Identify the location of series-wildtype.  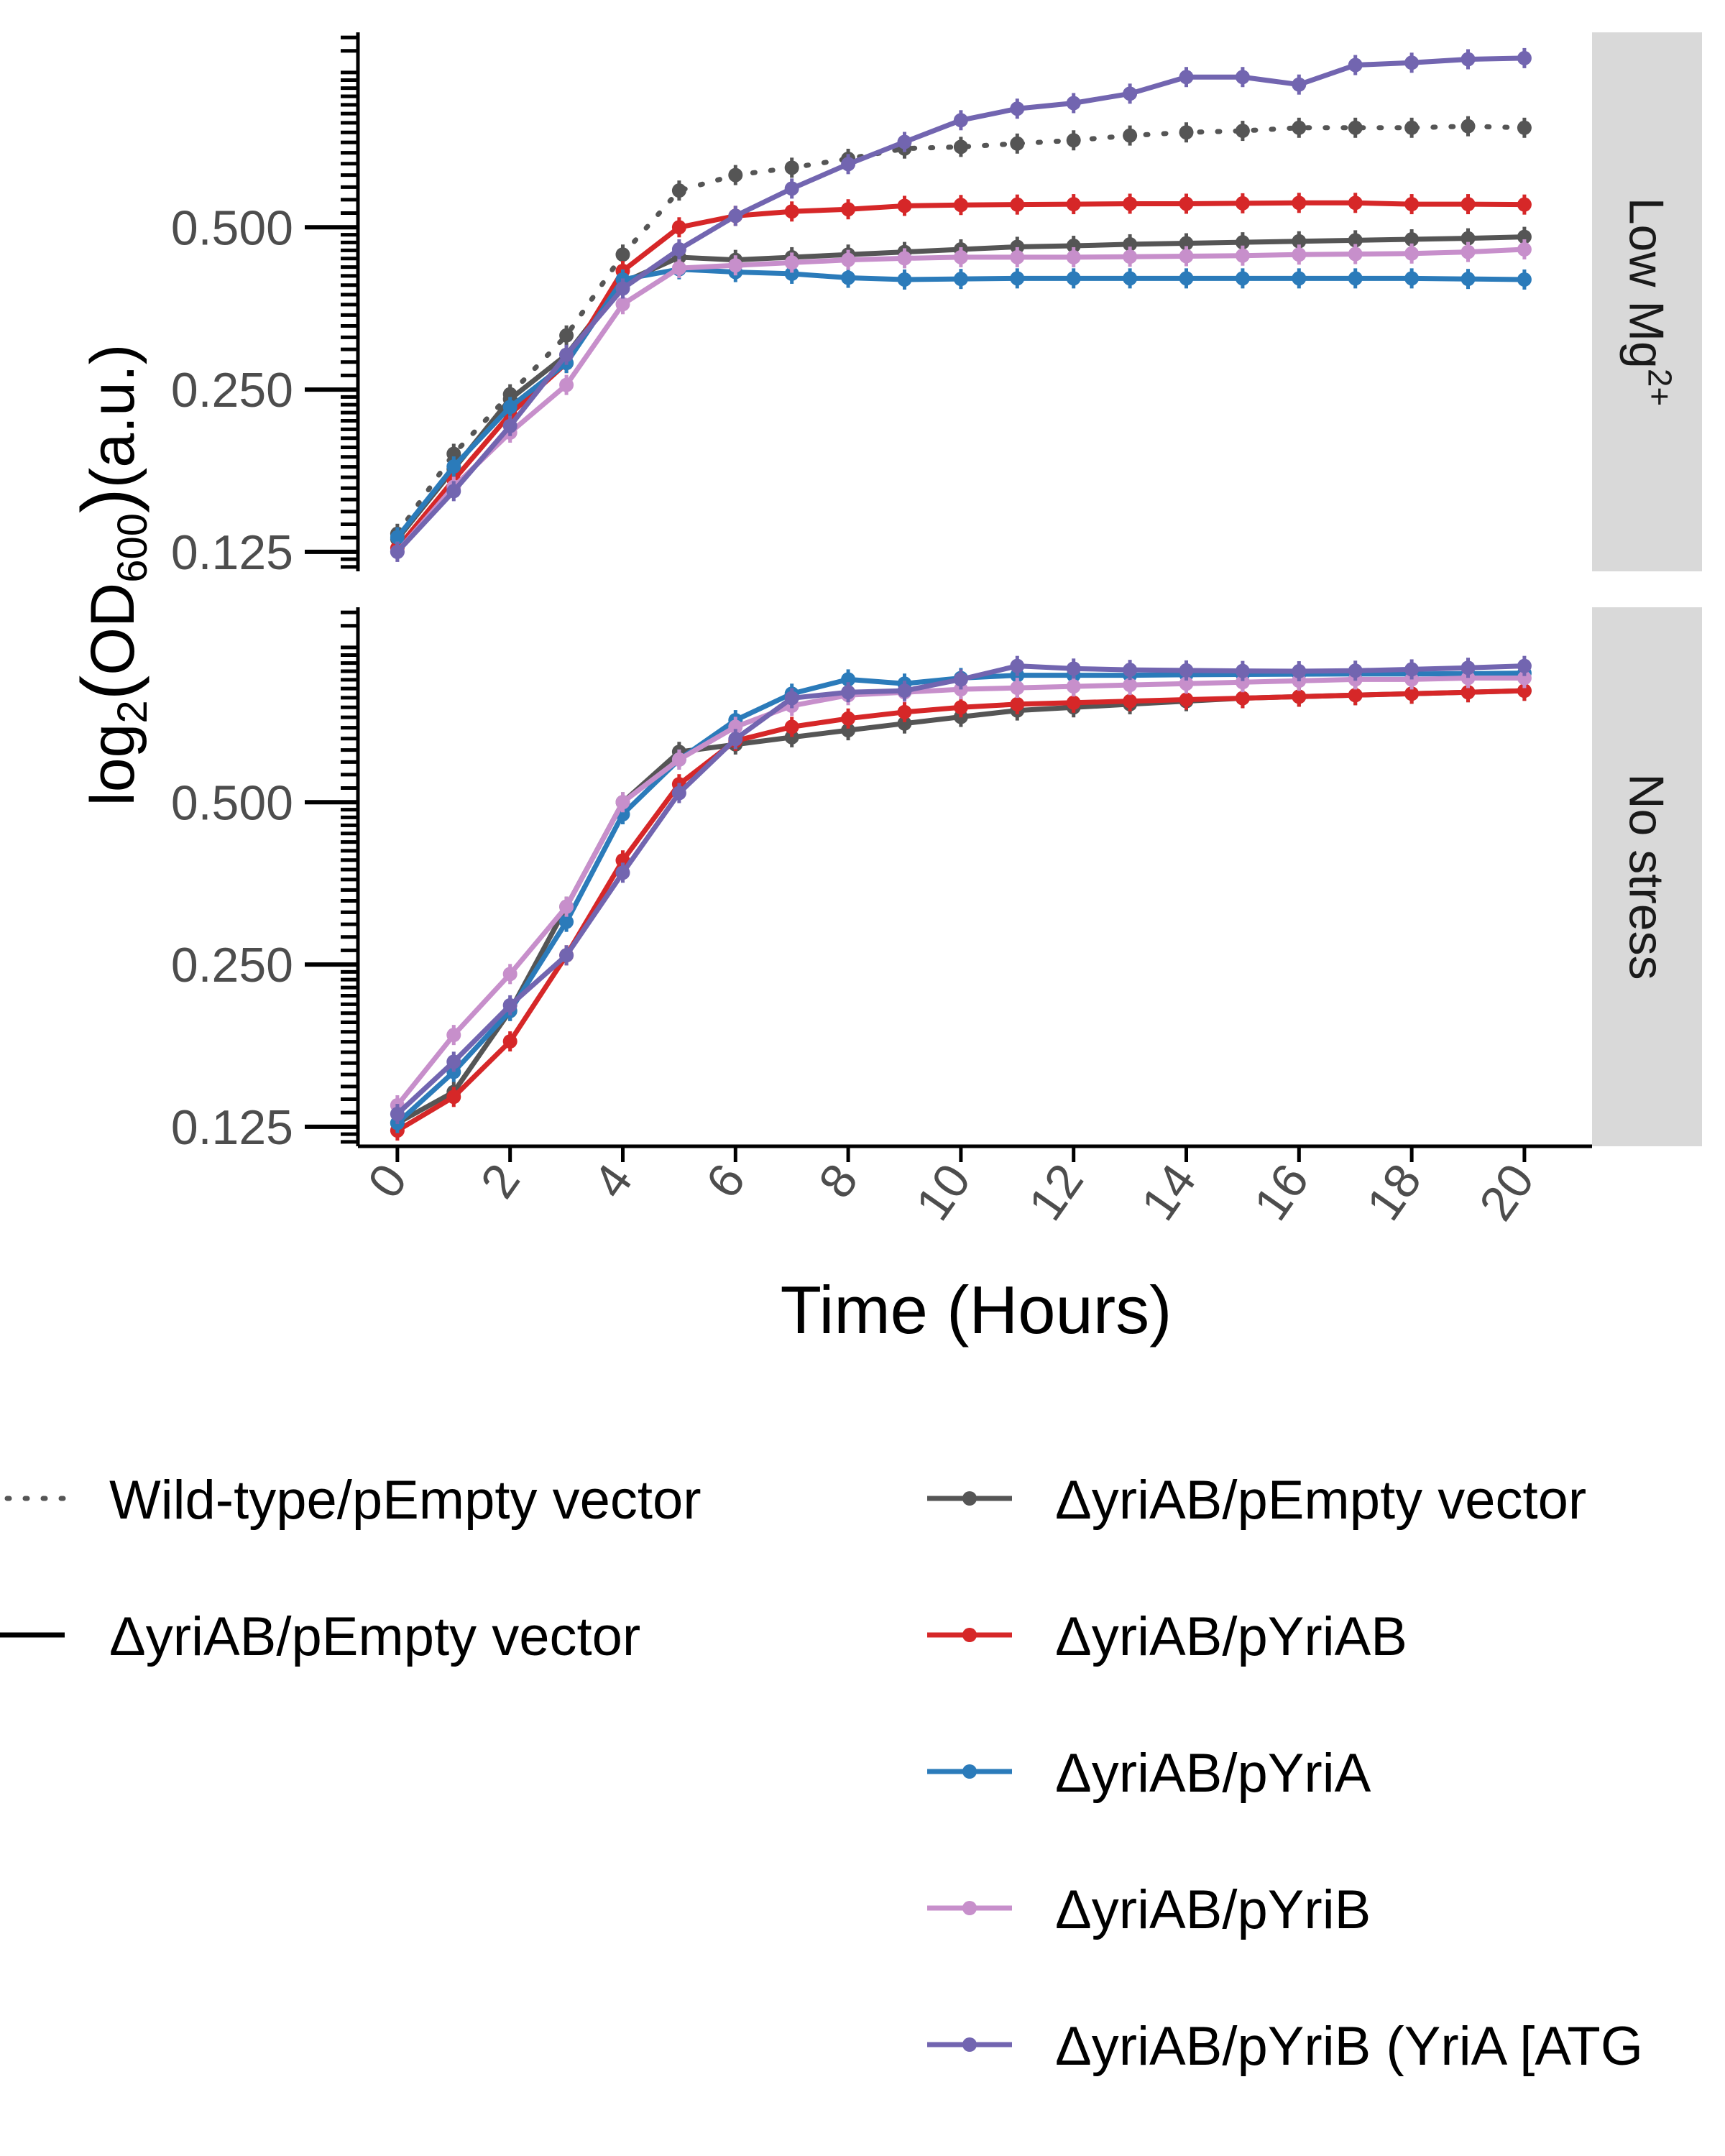
(961, 330).